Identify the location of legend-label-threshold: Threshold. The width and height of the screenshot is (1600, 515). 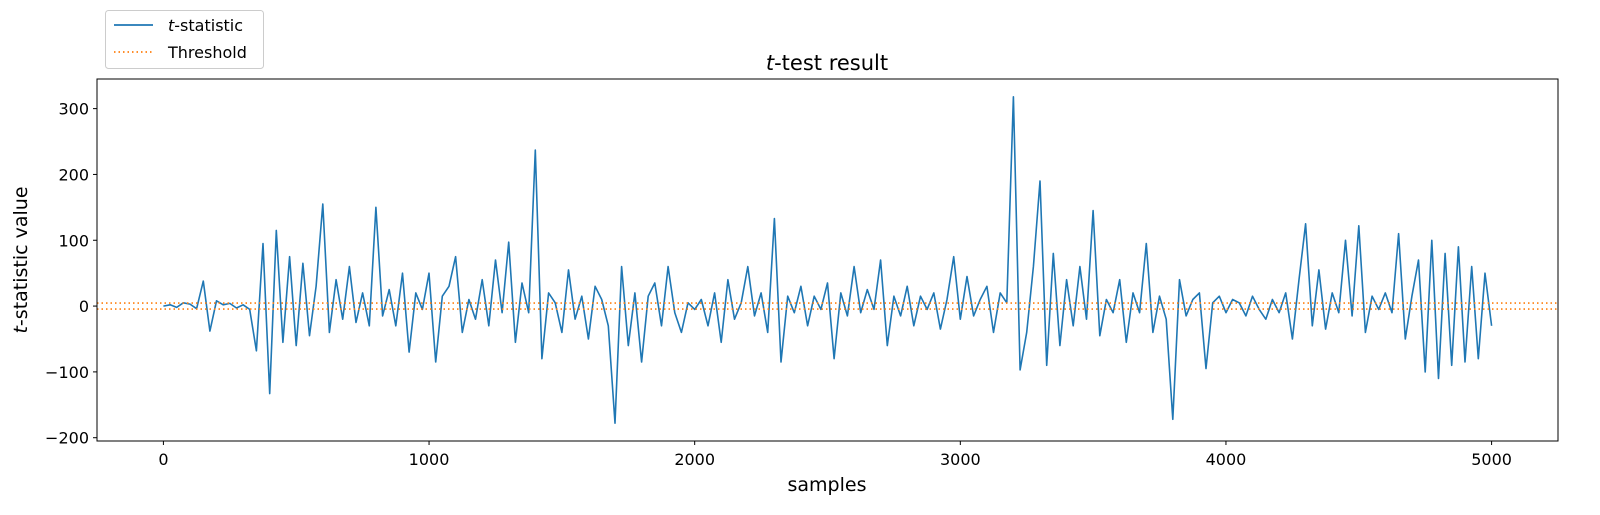
(207, 52).